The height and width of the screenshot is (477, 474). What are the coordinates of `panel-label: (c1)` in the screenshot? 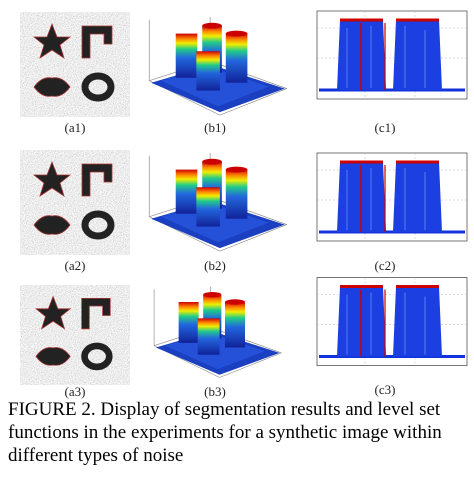 It's located at (385, 127).